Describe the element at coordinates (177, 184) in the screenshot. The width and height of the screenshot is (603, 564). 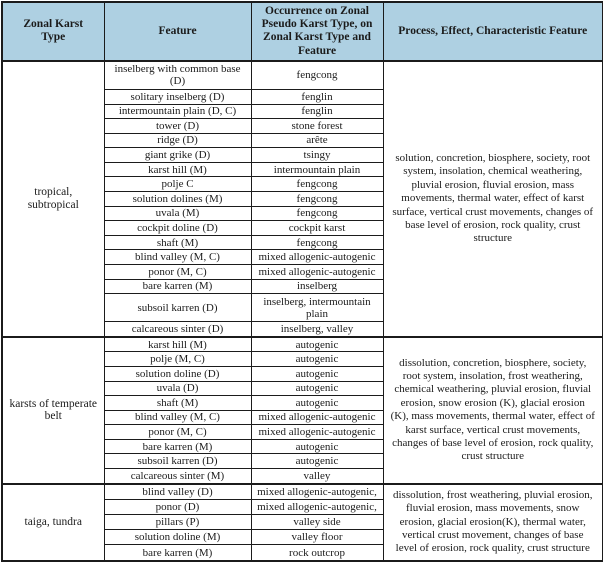
I see `feature-cell: polje C` at that location.